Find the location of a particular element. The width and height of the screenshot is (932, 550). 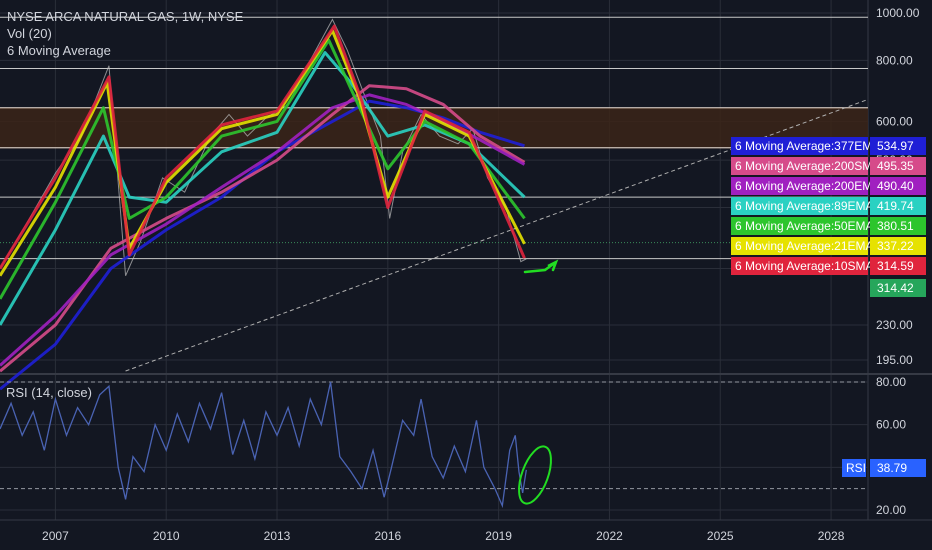

ma-name-tag-text: 6 Moving Average:21EMA is located at coordinates (804, 246).